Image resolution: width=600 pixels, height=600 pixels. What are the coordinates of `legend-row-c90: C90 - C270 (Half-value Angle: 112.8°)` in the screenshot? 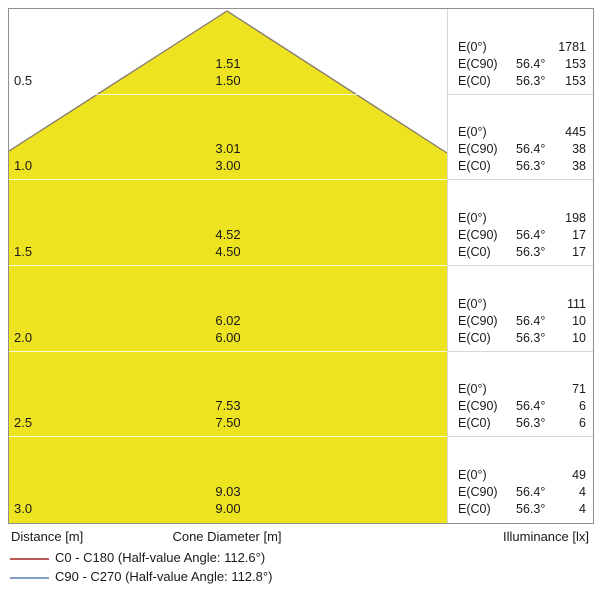 It's located at (218, 577).